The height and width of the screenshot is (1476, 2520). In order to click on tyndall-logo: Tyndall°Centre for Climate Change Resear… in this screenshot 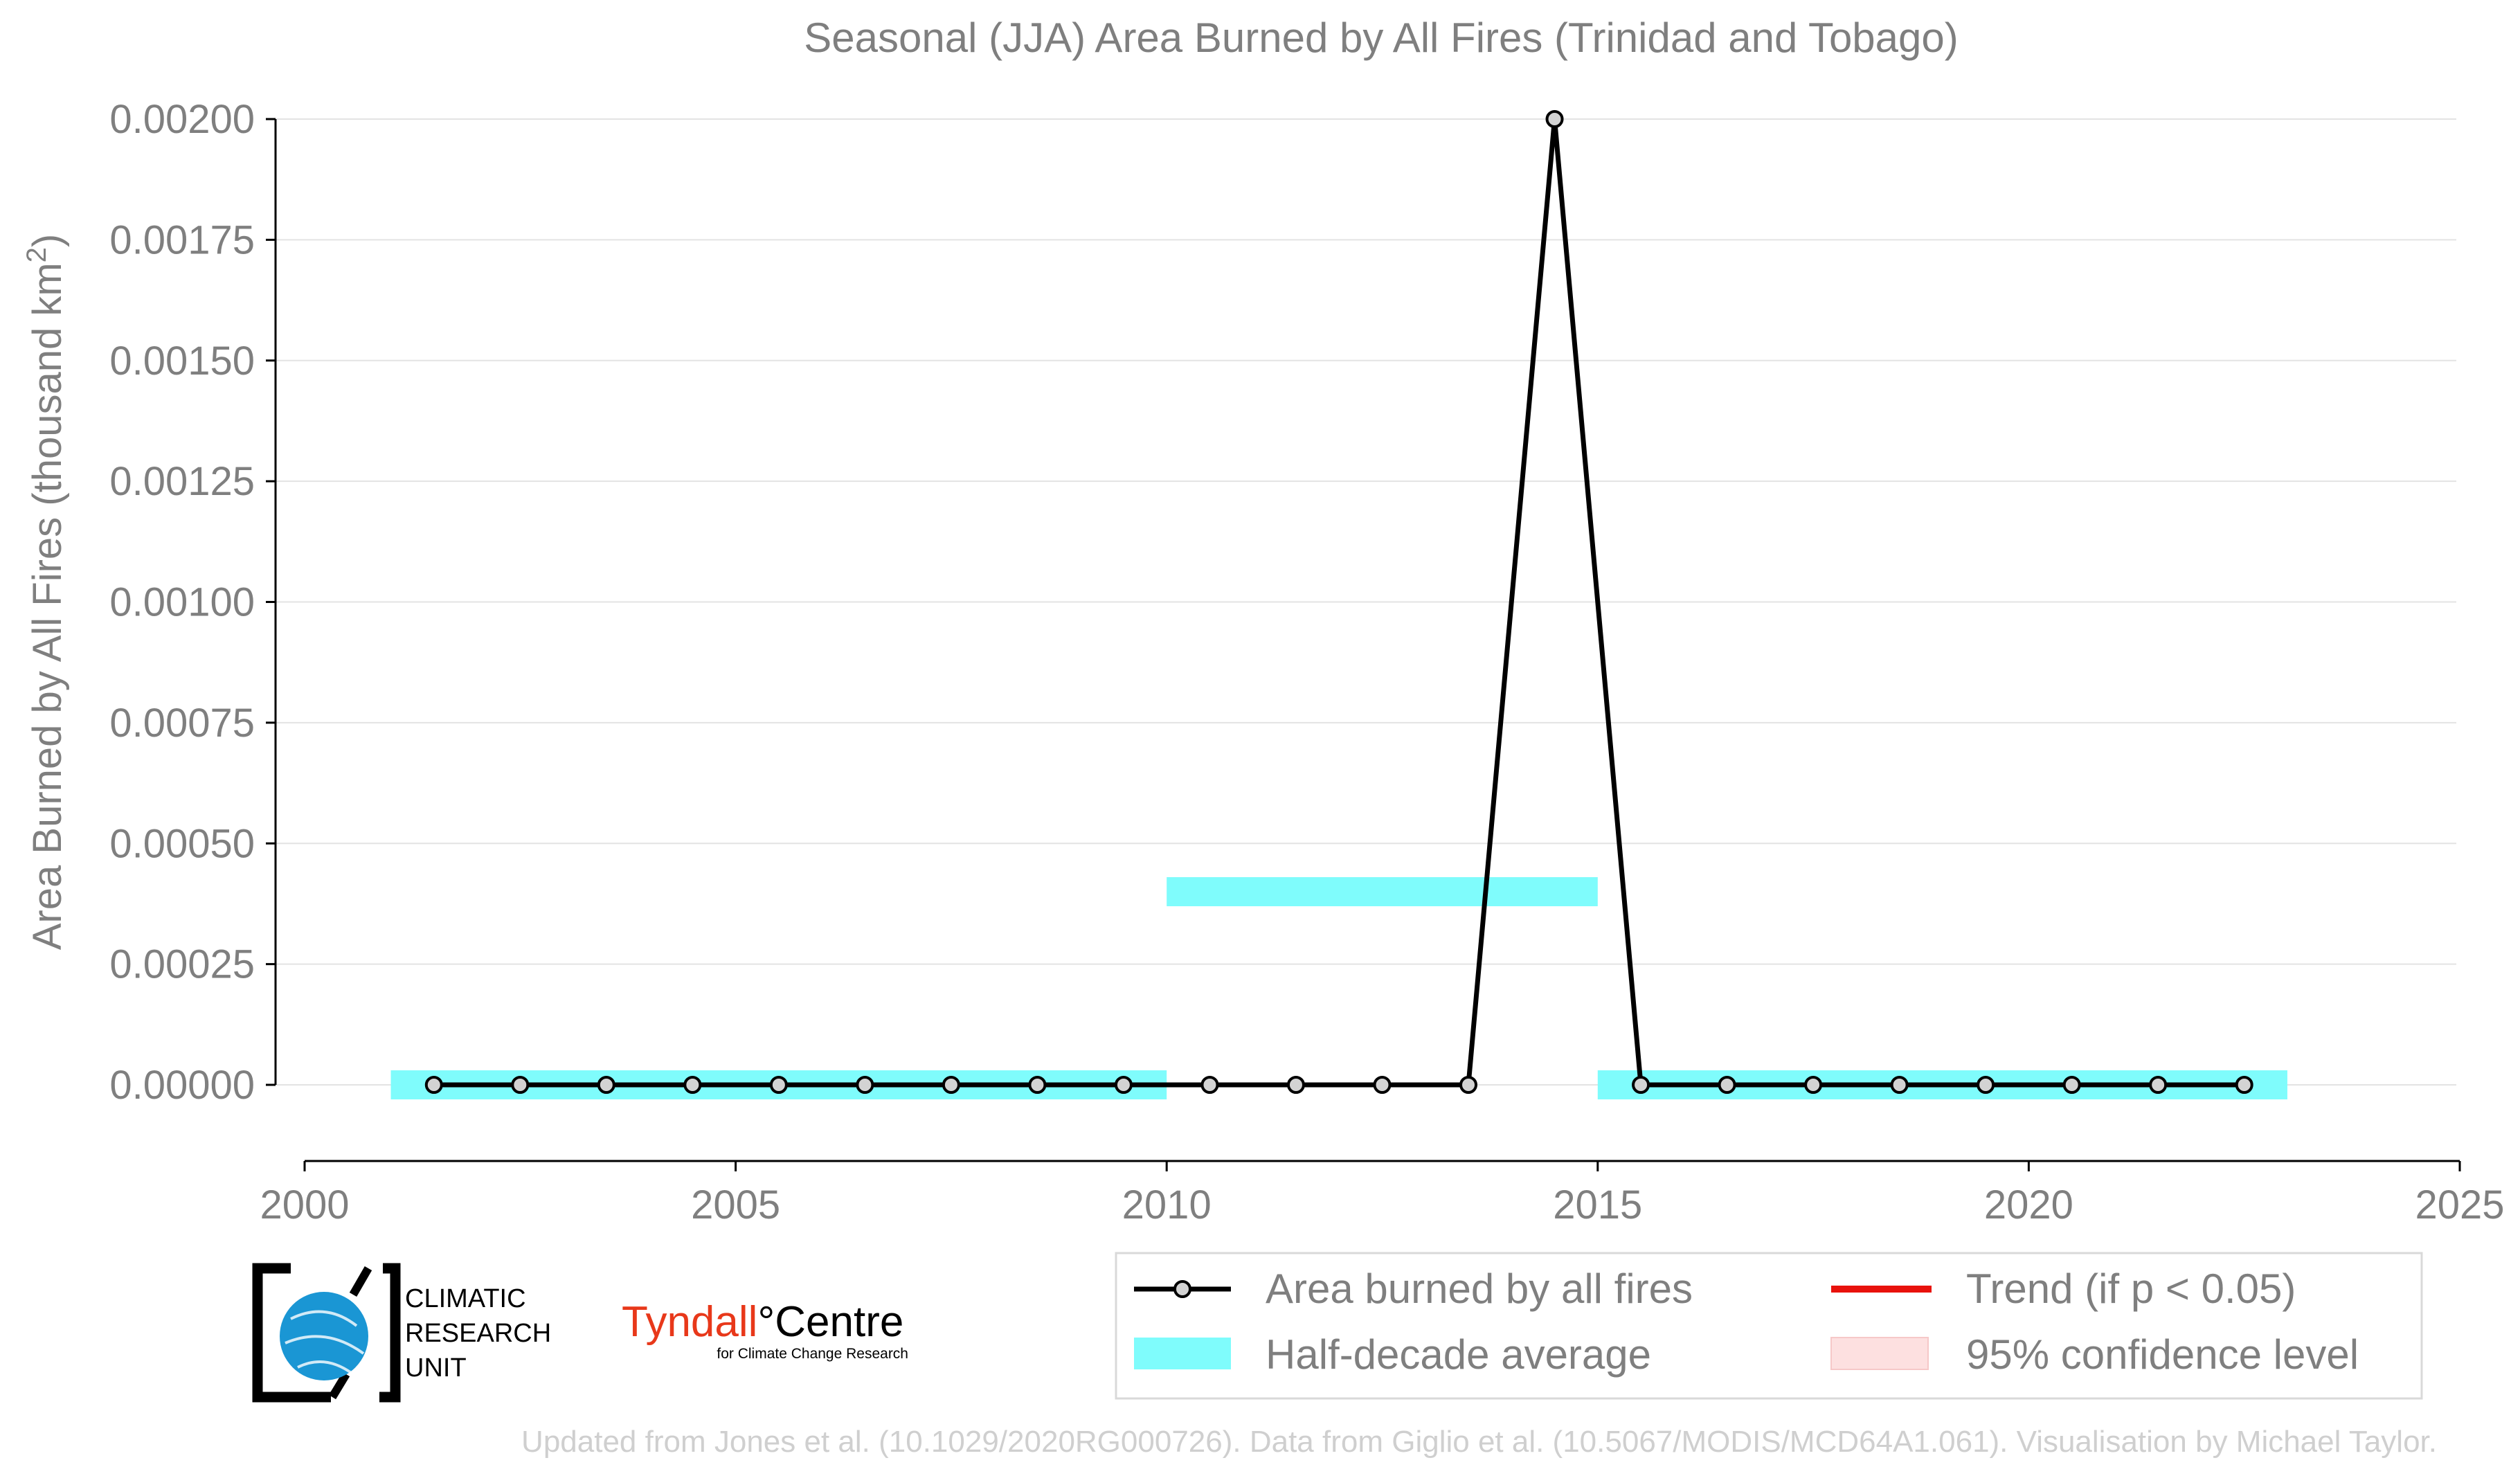, I will do `click(765, 1330)`.